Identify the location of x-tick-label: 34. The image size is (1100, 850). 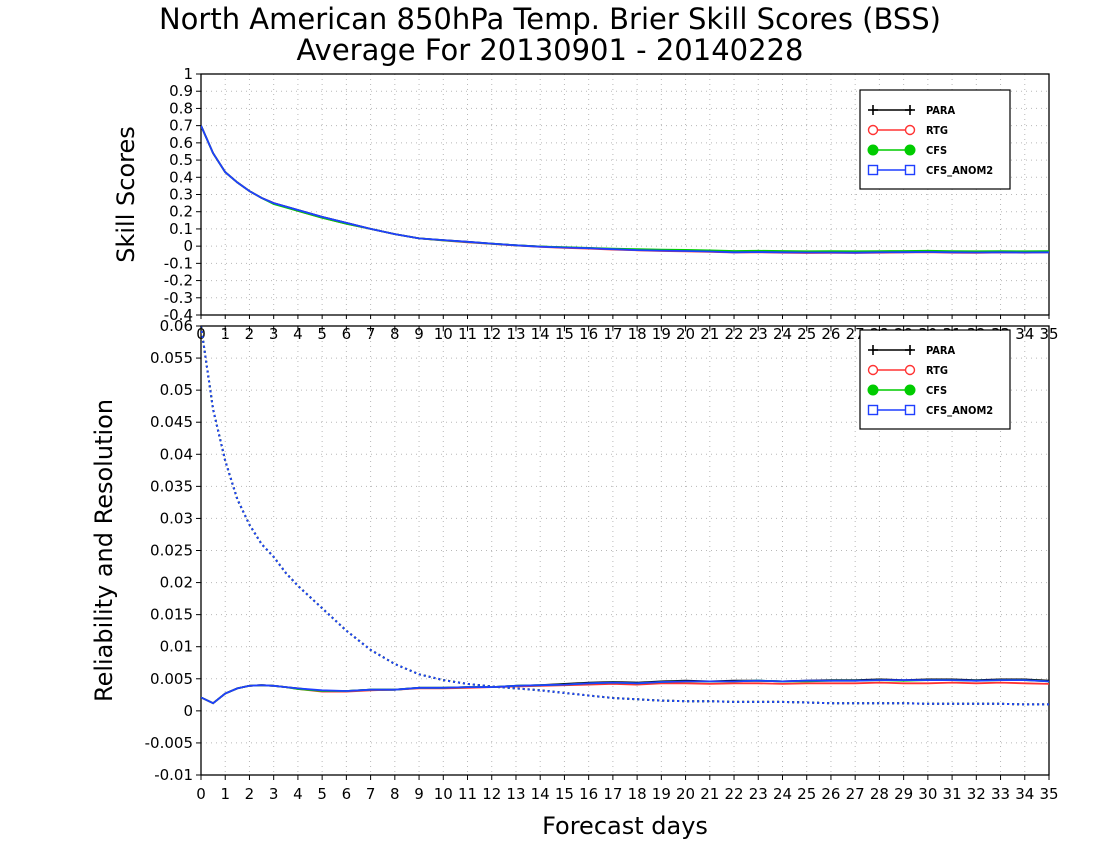
(1024, 334).